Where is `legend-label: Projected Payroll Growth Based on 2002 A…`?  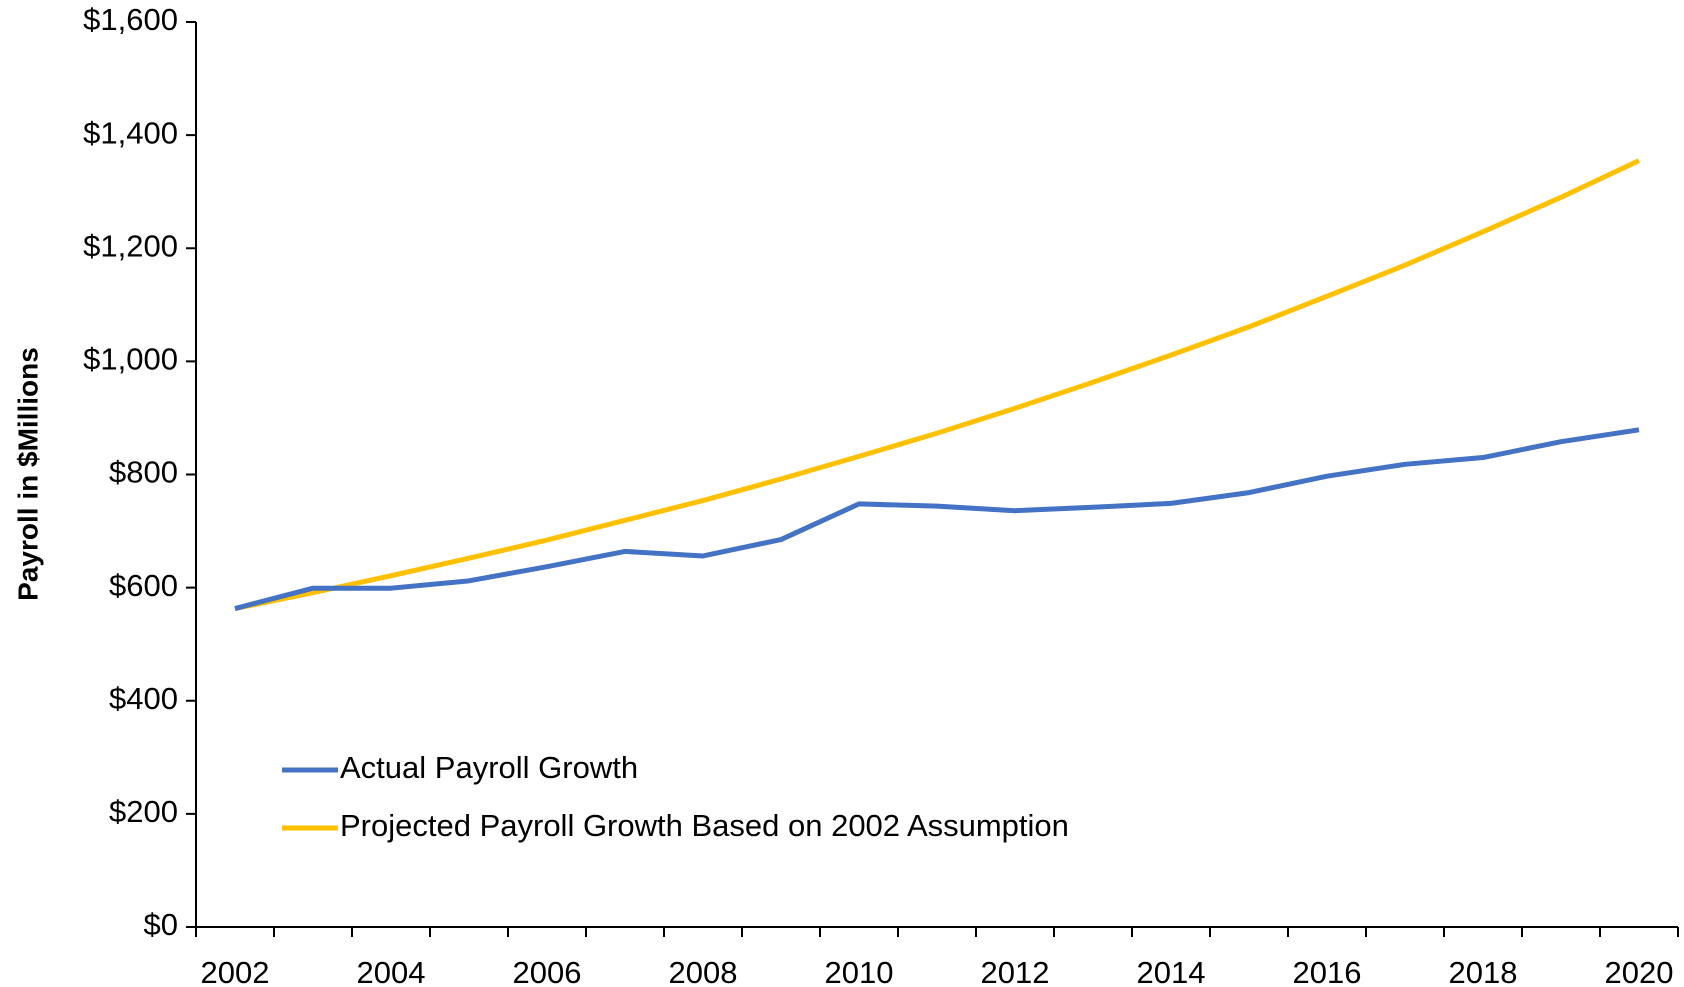 legend-label: Projected Payroll Growth Based on 2002 A… is located at coordinates (704, 825).